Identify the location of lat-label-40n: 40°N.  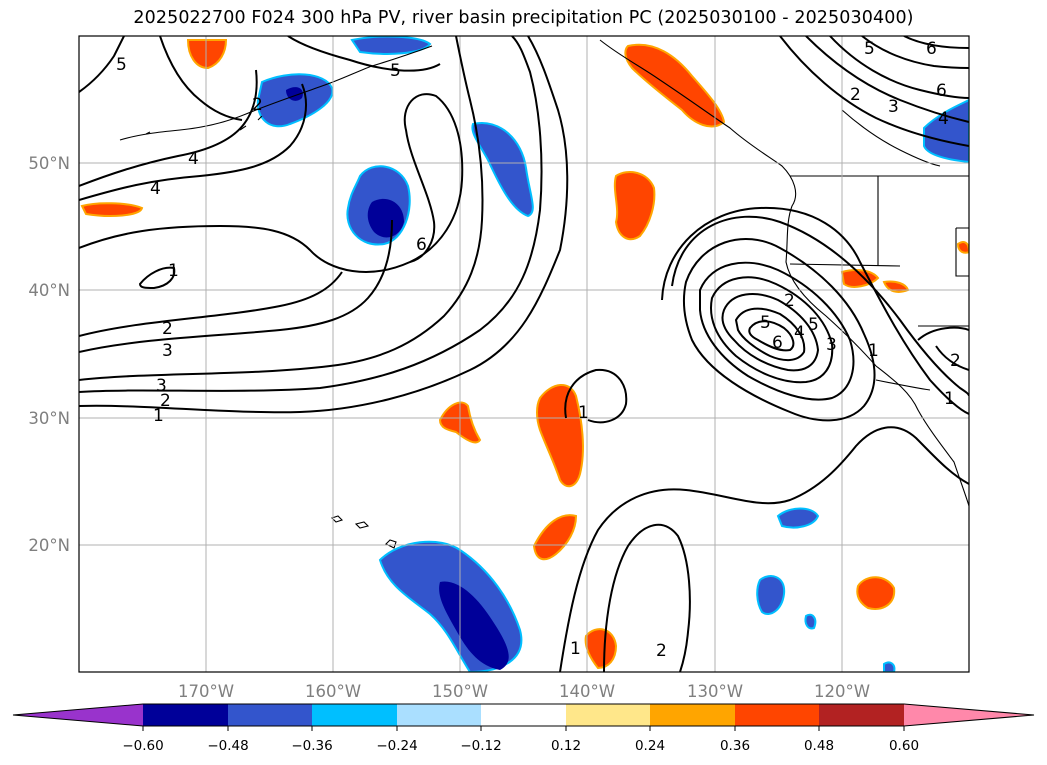
(49, 290).